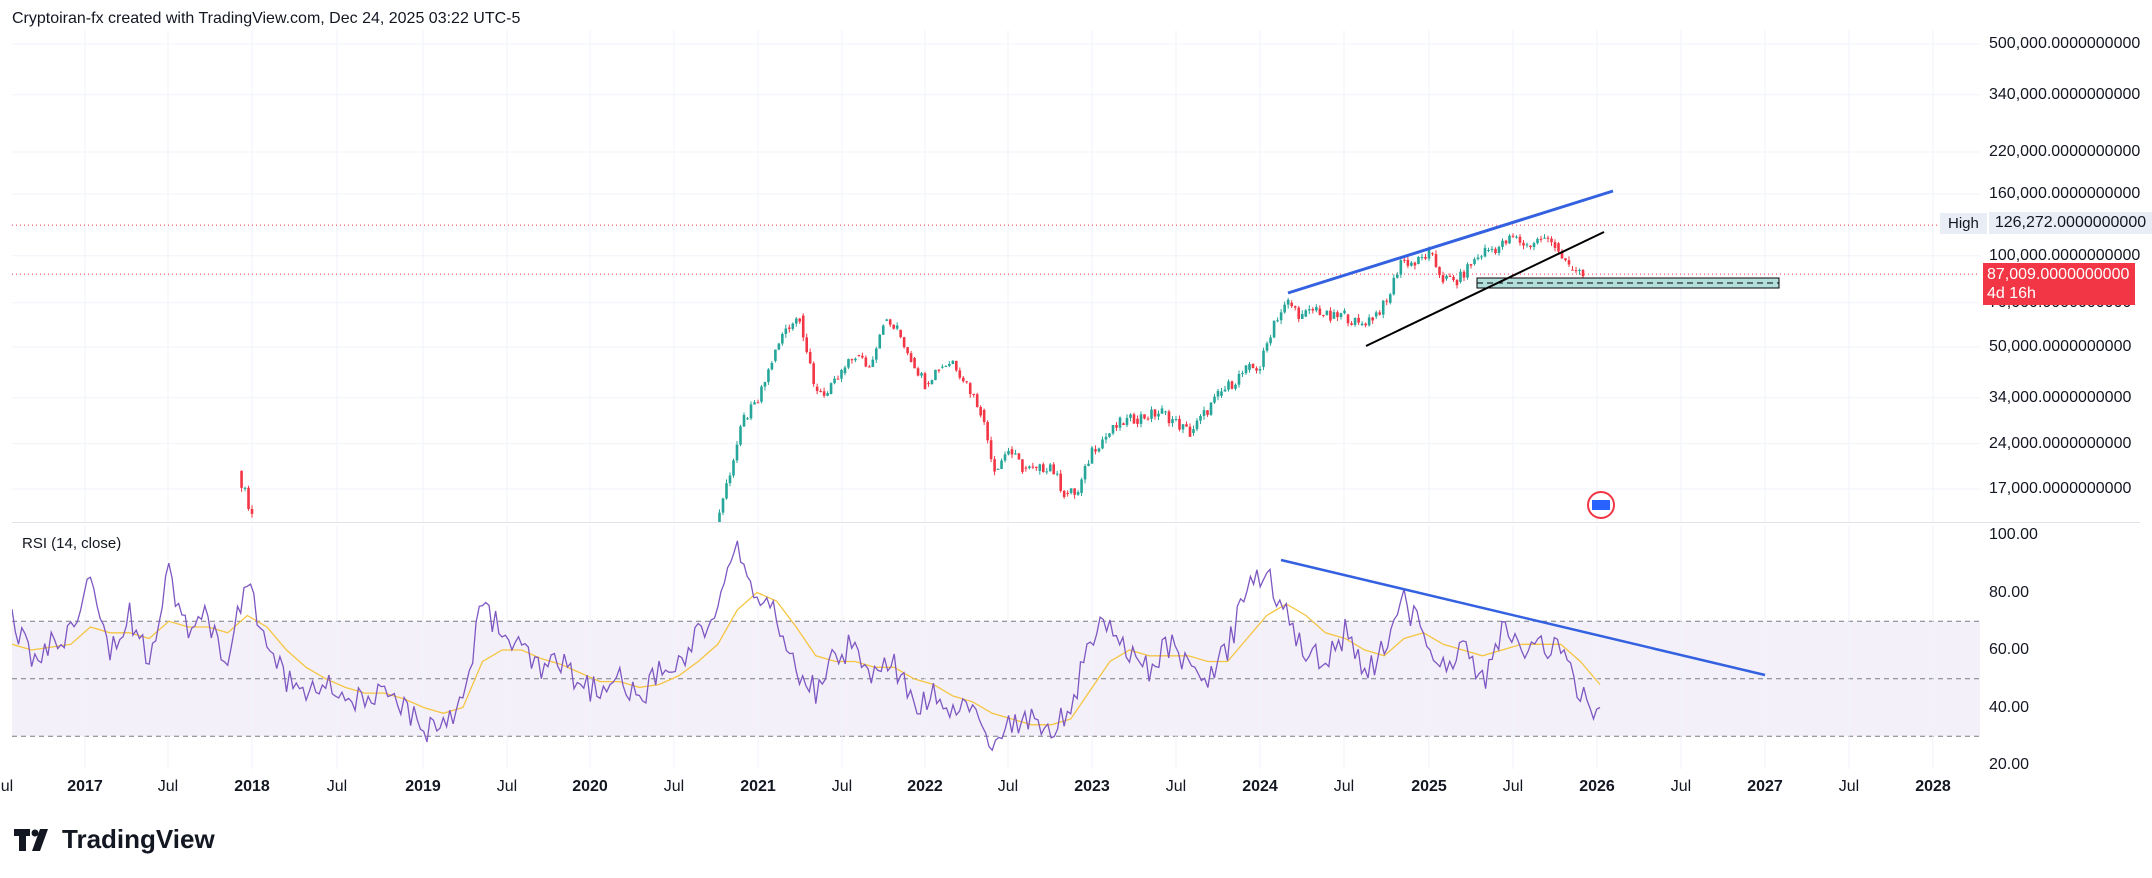 The width and height of the screenshot is (2152, 878). What do you see at coordinates (114, 839) in the screenshot?
I see `brand-footer: TradingView` at bounding box center [114, 839].